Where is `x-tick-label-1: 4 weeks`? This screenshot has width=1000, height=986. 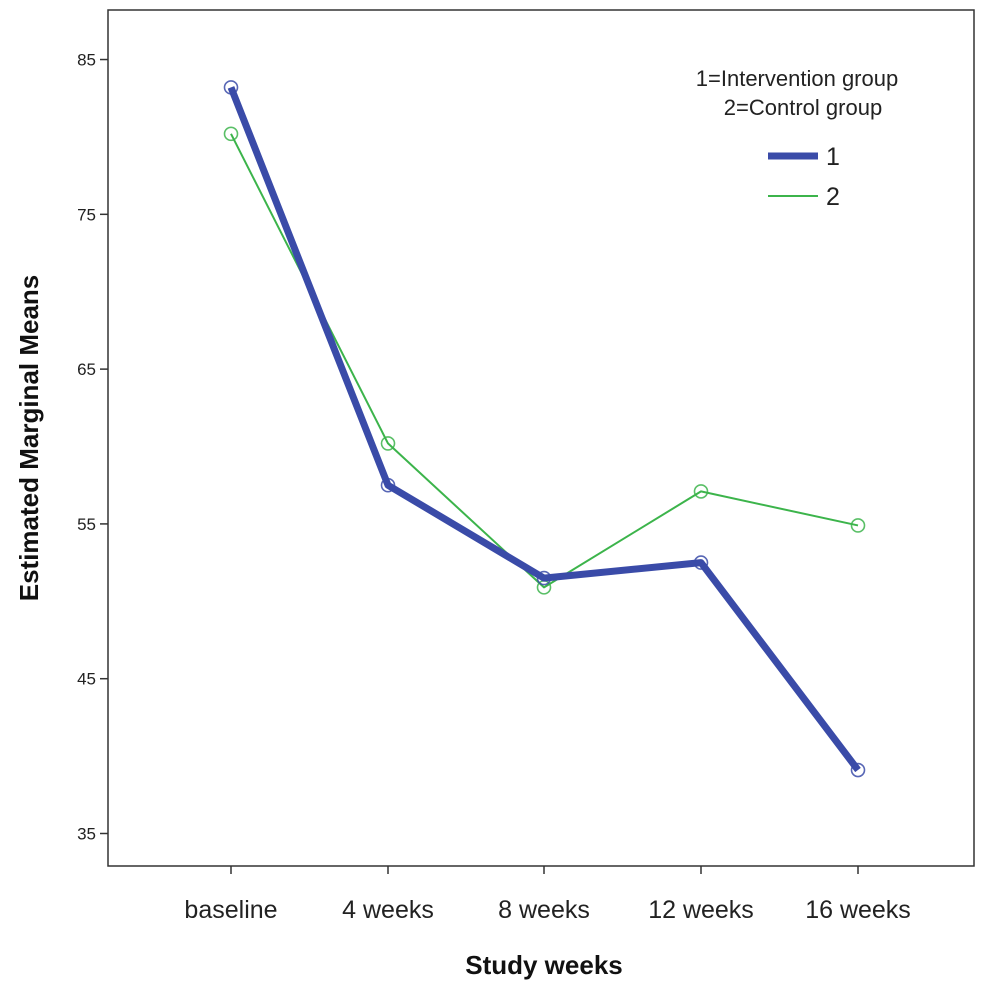
x-tick-label-1: 4 weeks is located at coordinates (388, 910).